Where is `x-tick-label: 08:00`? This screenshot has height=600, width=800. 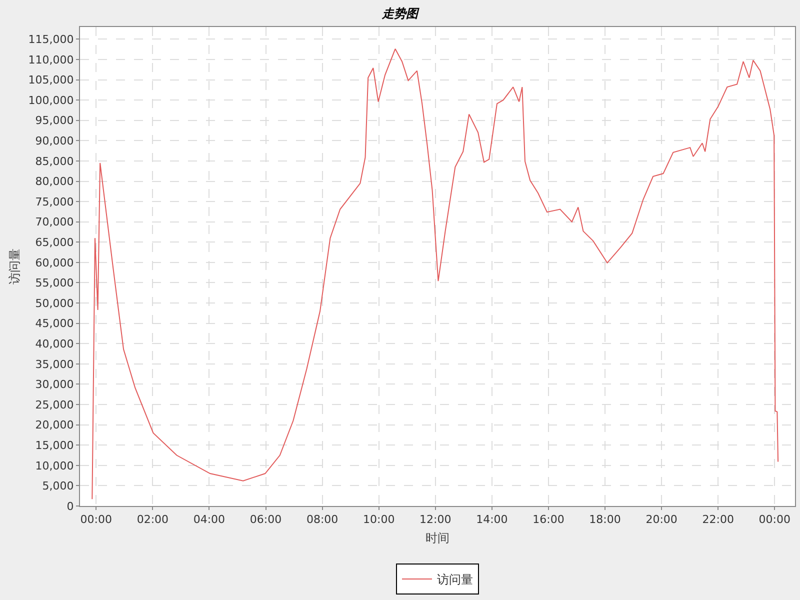
x-tick-label: 08:00 is located at coordinates (322, 519).